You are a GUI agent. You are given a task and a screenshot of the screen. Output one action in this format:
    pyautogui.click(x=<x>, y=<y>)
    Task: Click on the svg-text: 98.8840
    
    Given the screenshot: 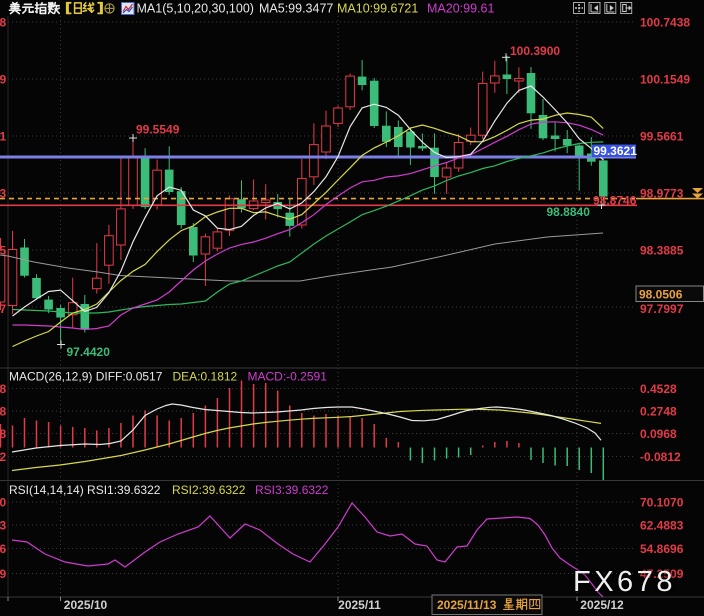 What is the action you would take?
    pyautogui.click(x=569, y=212)
    